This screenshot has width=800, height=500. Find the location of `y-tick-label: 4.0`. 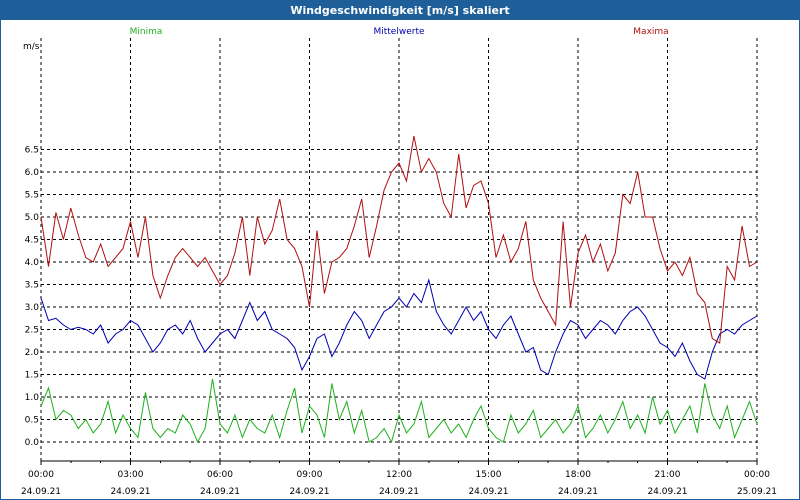

y-tick-label: 4.0 is located at coordinates (32, 263).